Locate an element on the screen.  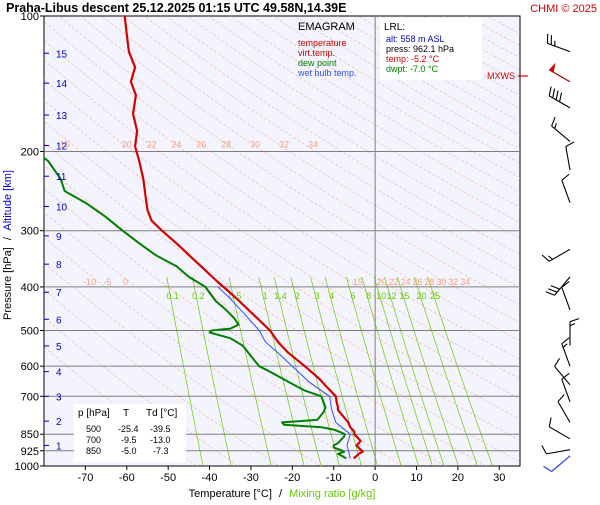
lrl-temp: temp: -5.2 °C is located at coordinates (413, 59).